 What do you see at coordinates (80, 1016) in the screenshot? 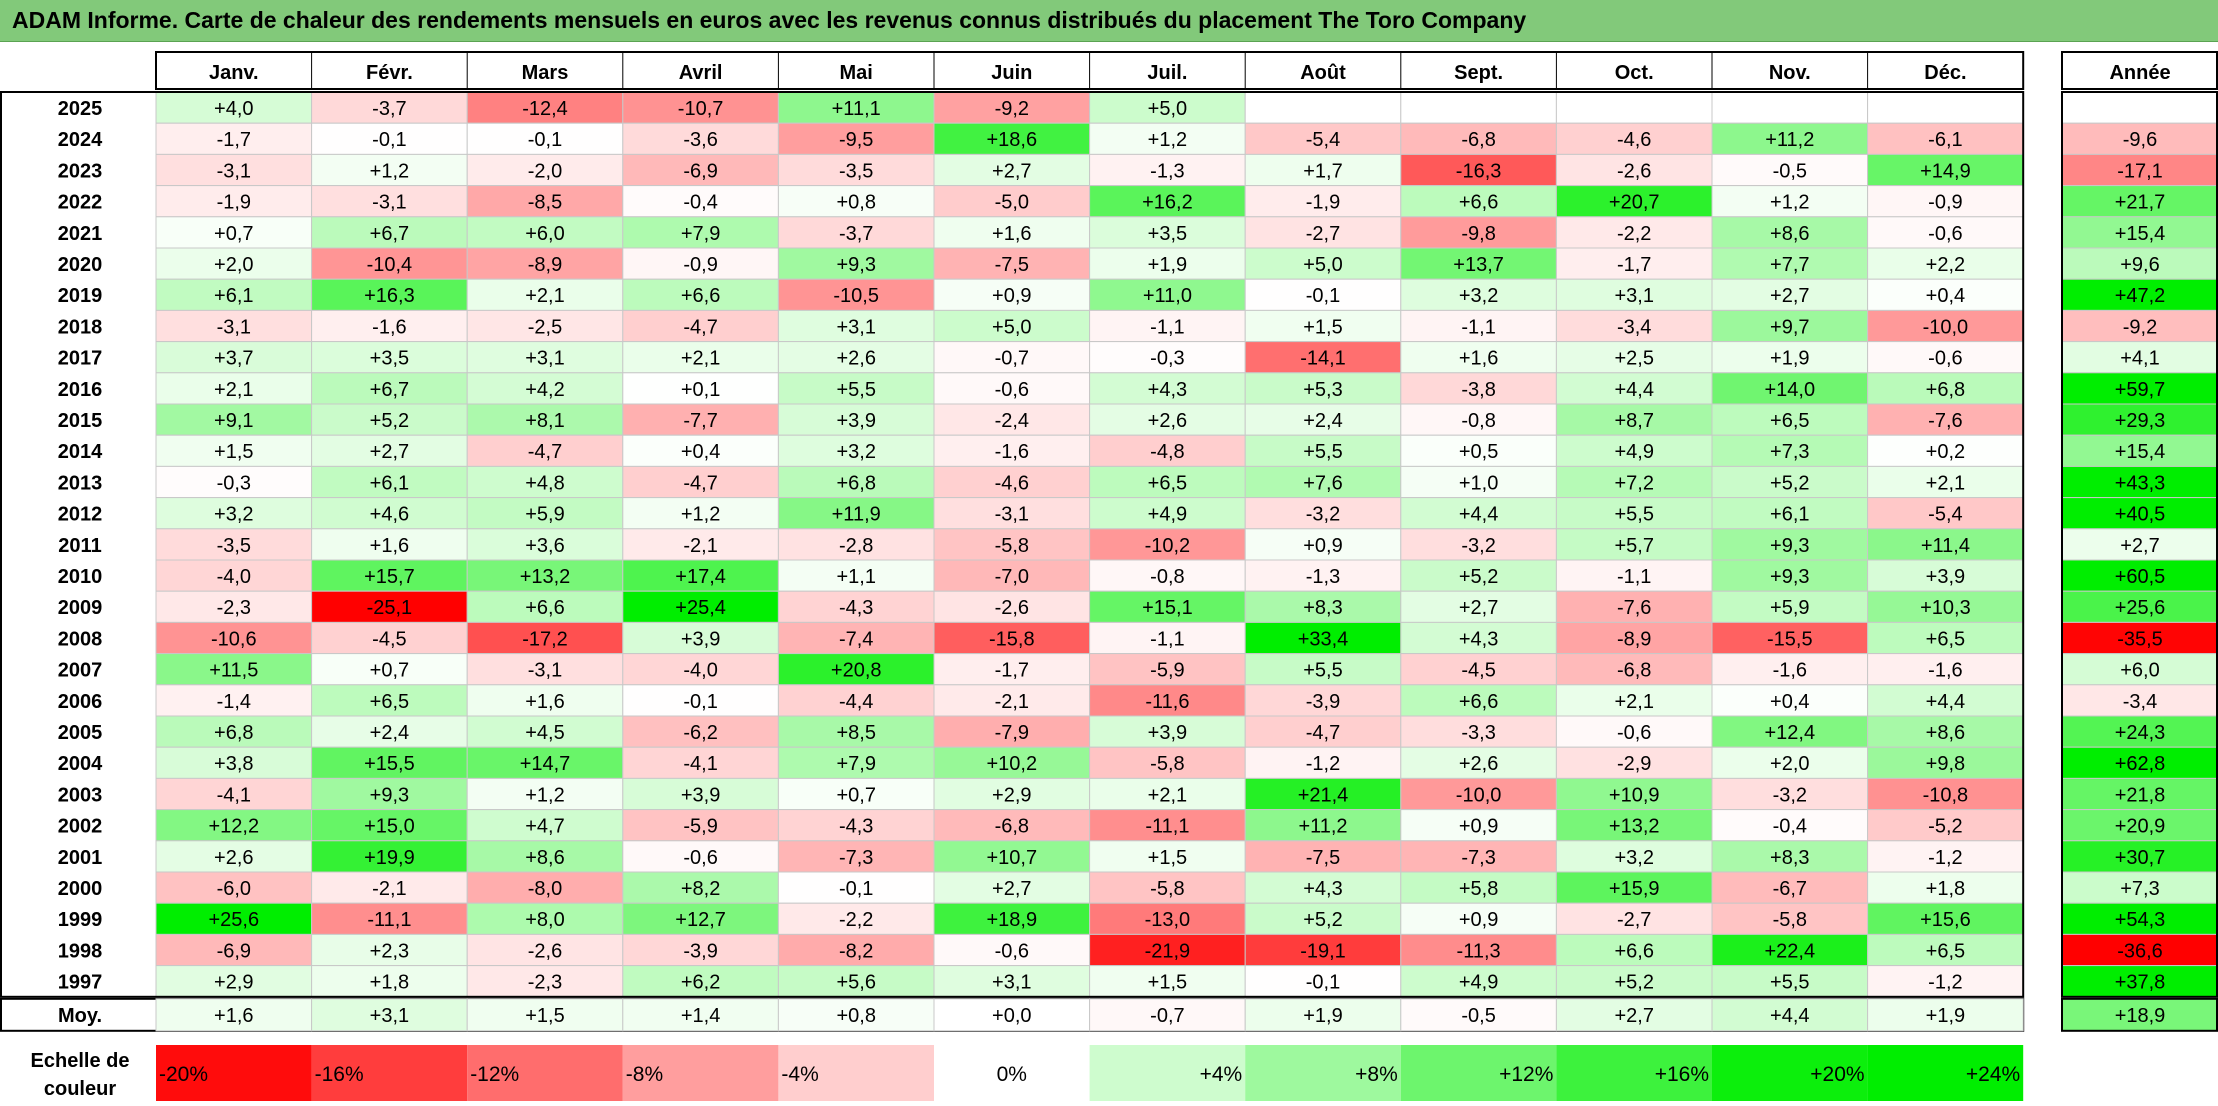
I see `average-label: Moy.` at bounding box center [80, 1016].